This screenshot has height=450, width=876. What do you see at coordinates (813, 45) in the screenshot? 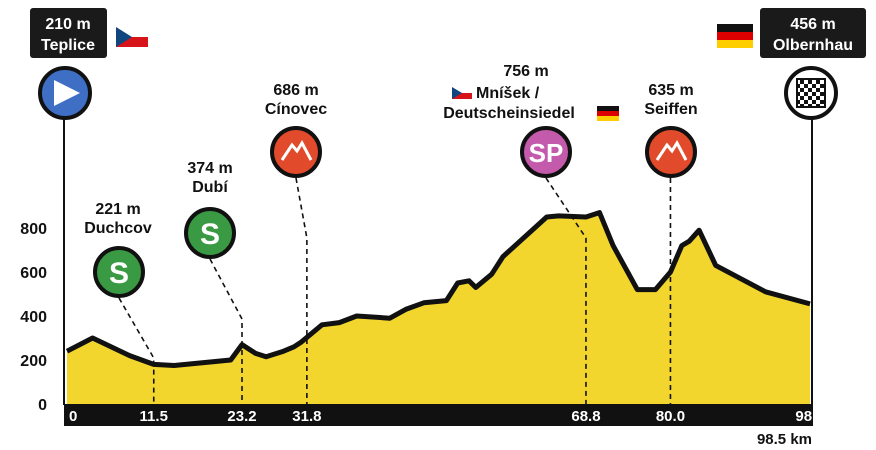
I see `finish-name: Olbernhau` at bounding box center [813, 45].